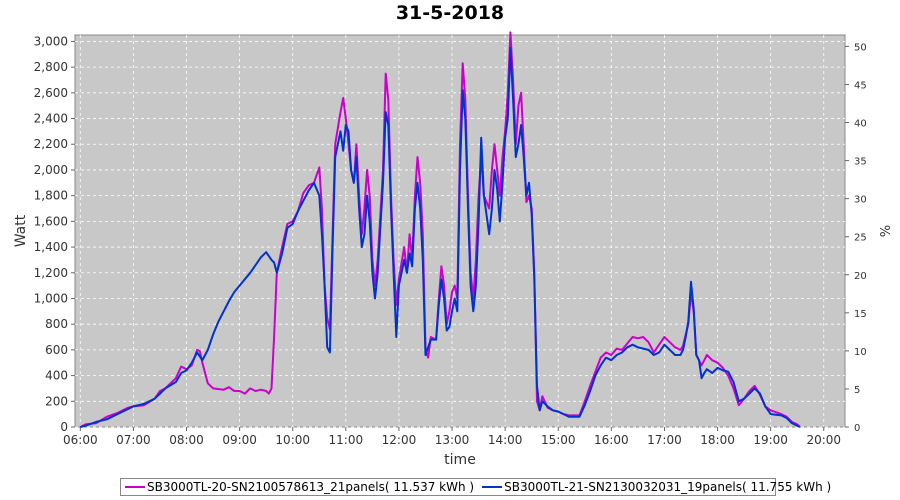  What do you see at coordinates (56, 324) in the screenshot?
I see `y-tick-label: 800` at bounding box center [56, 324].